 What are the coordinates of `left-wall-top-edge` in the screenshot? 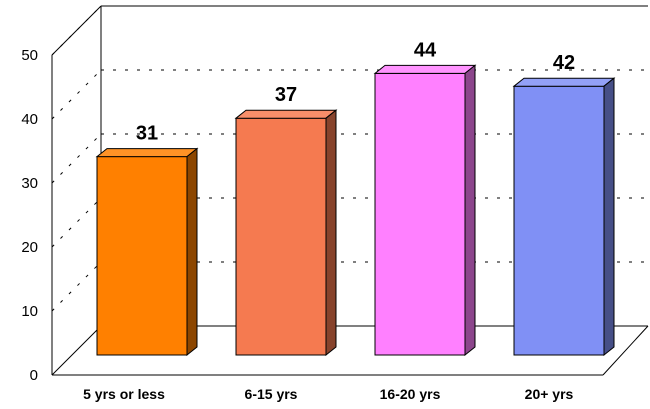 It's located at (76, 30).